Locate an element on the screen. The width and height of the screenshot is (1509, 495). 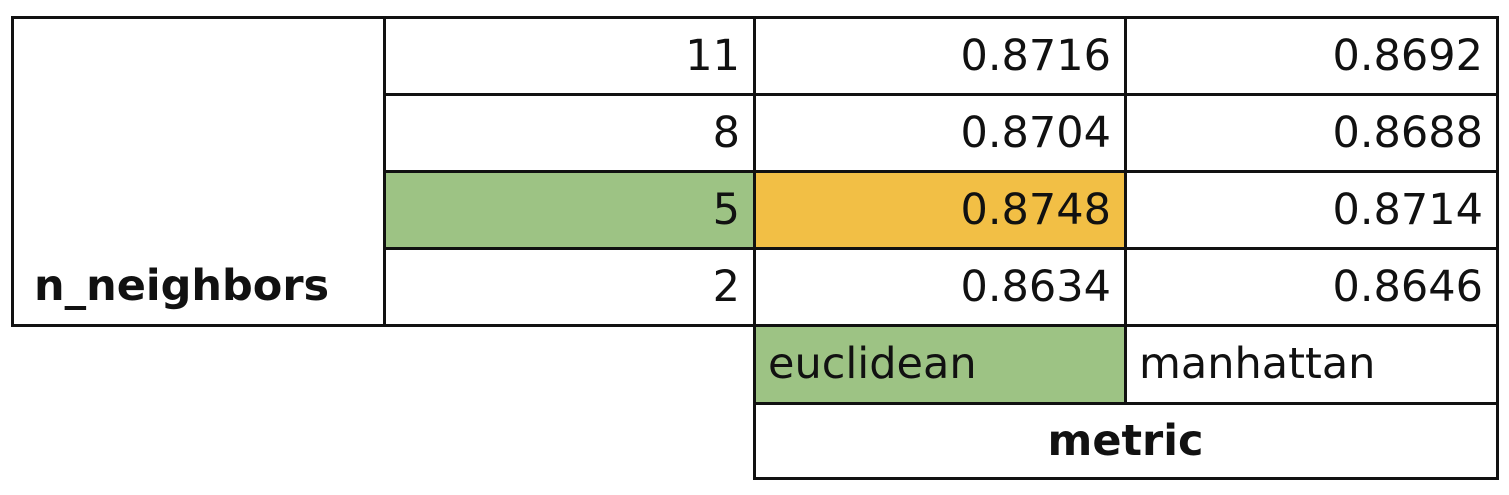
row-header-11: 11 is located at coordinates (712, 55).